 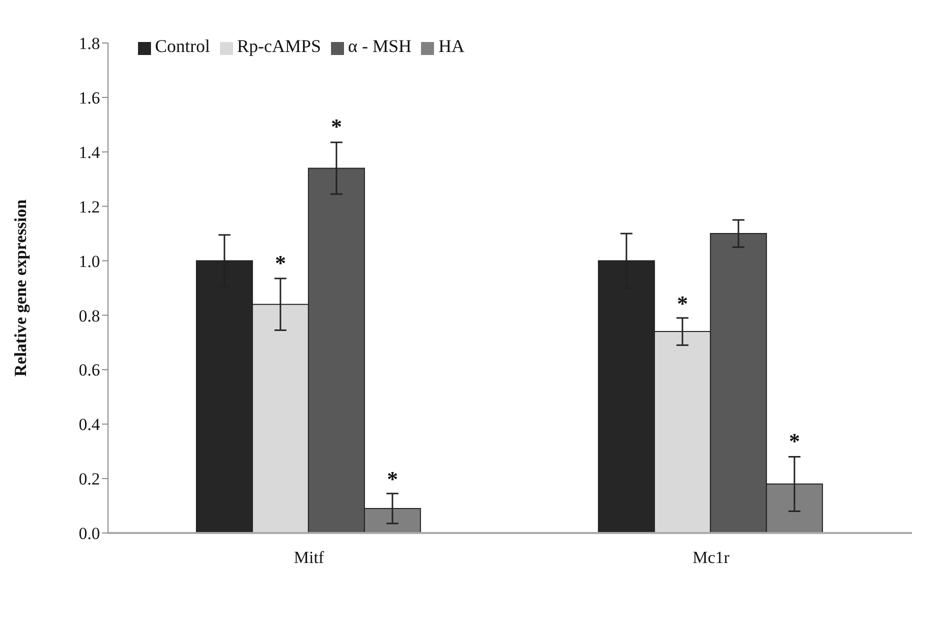 What do you see at coordinates (89, 152) in the screenshot?
I see `y-tick-label: 1.4` at bounding box center [89, 152].